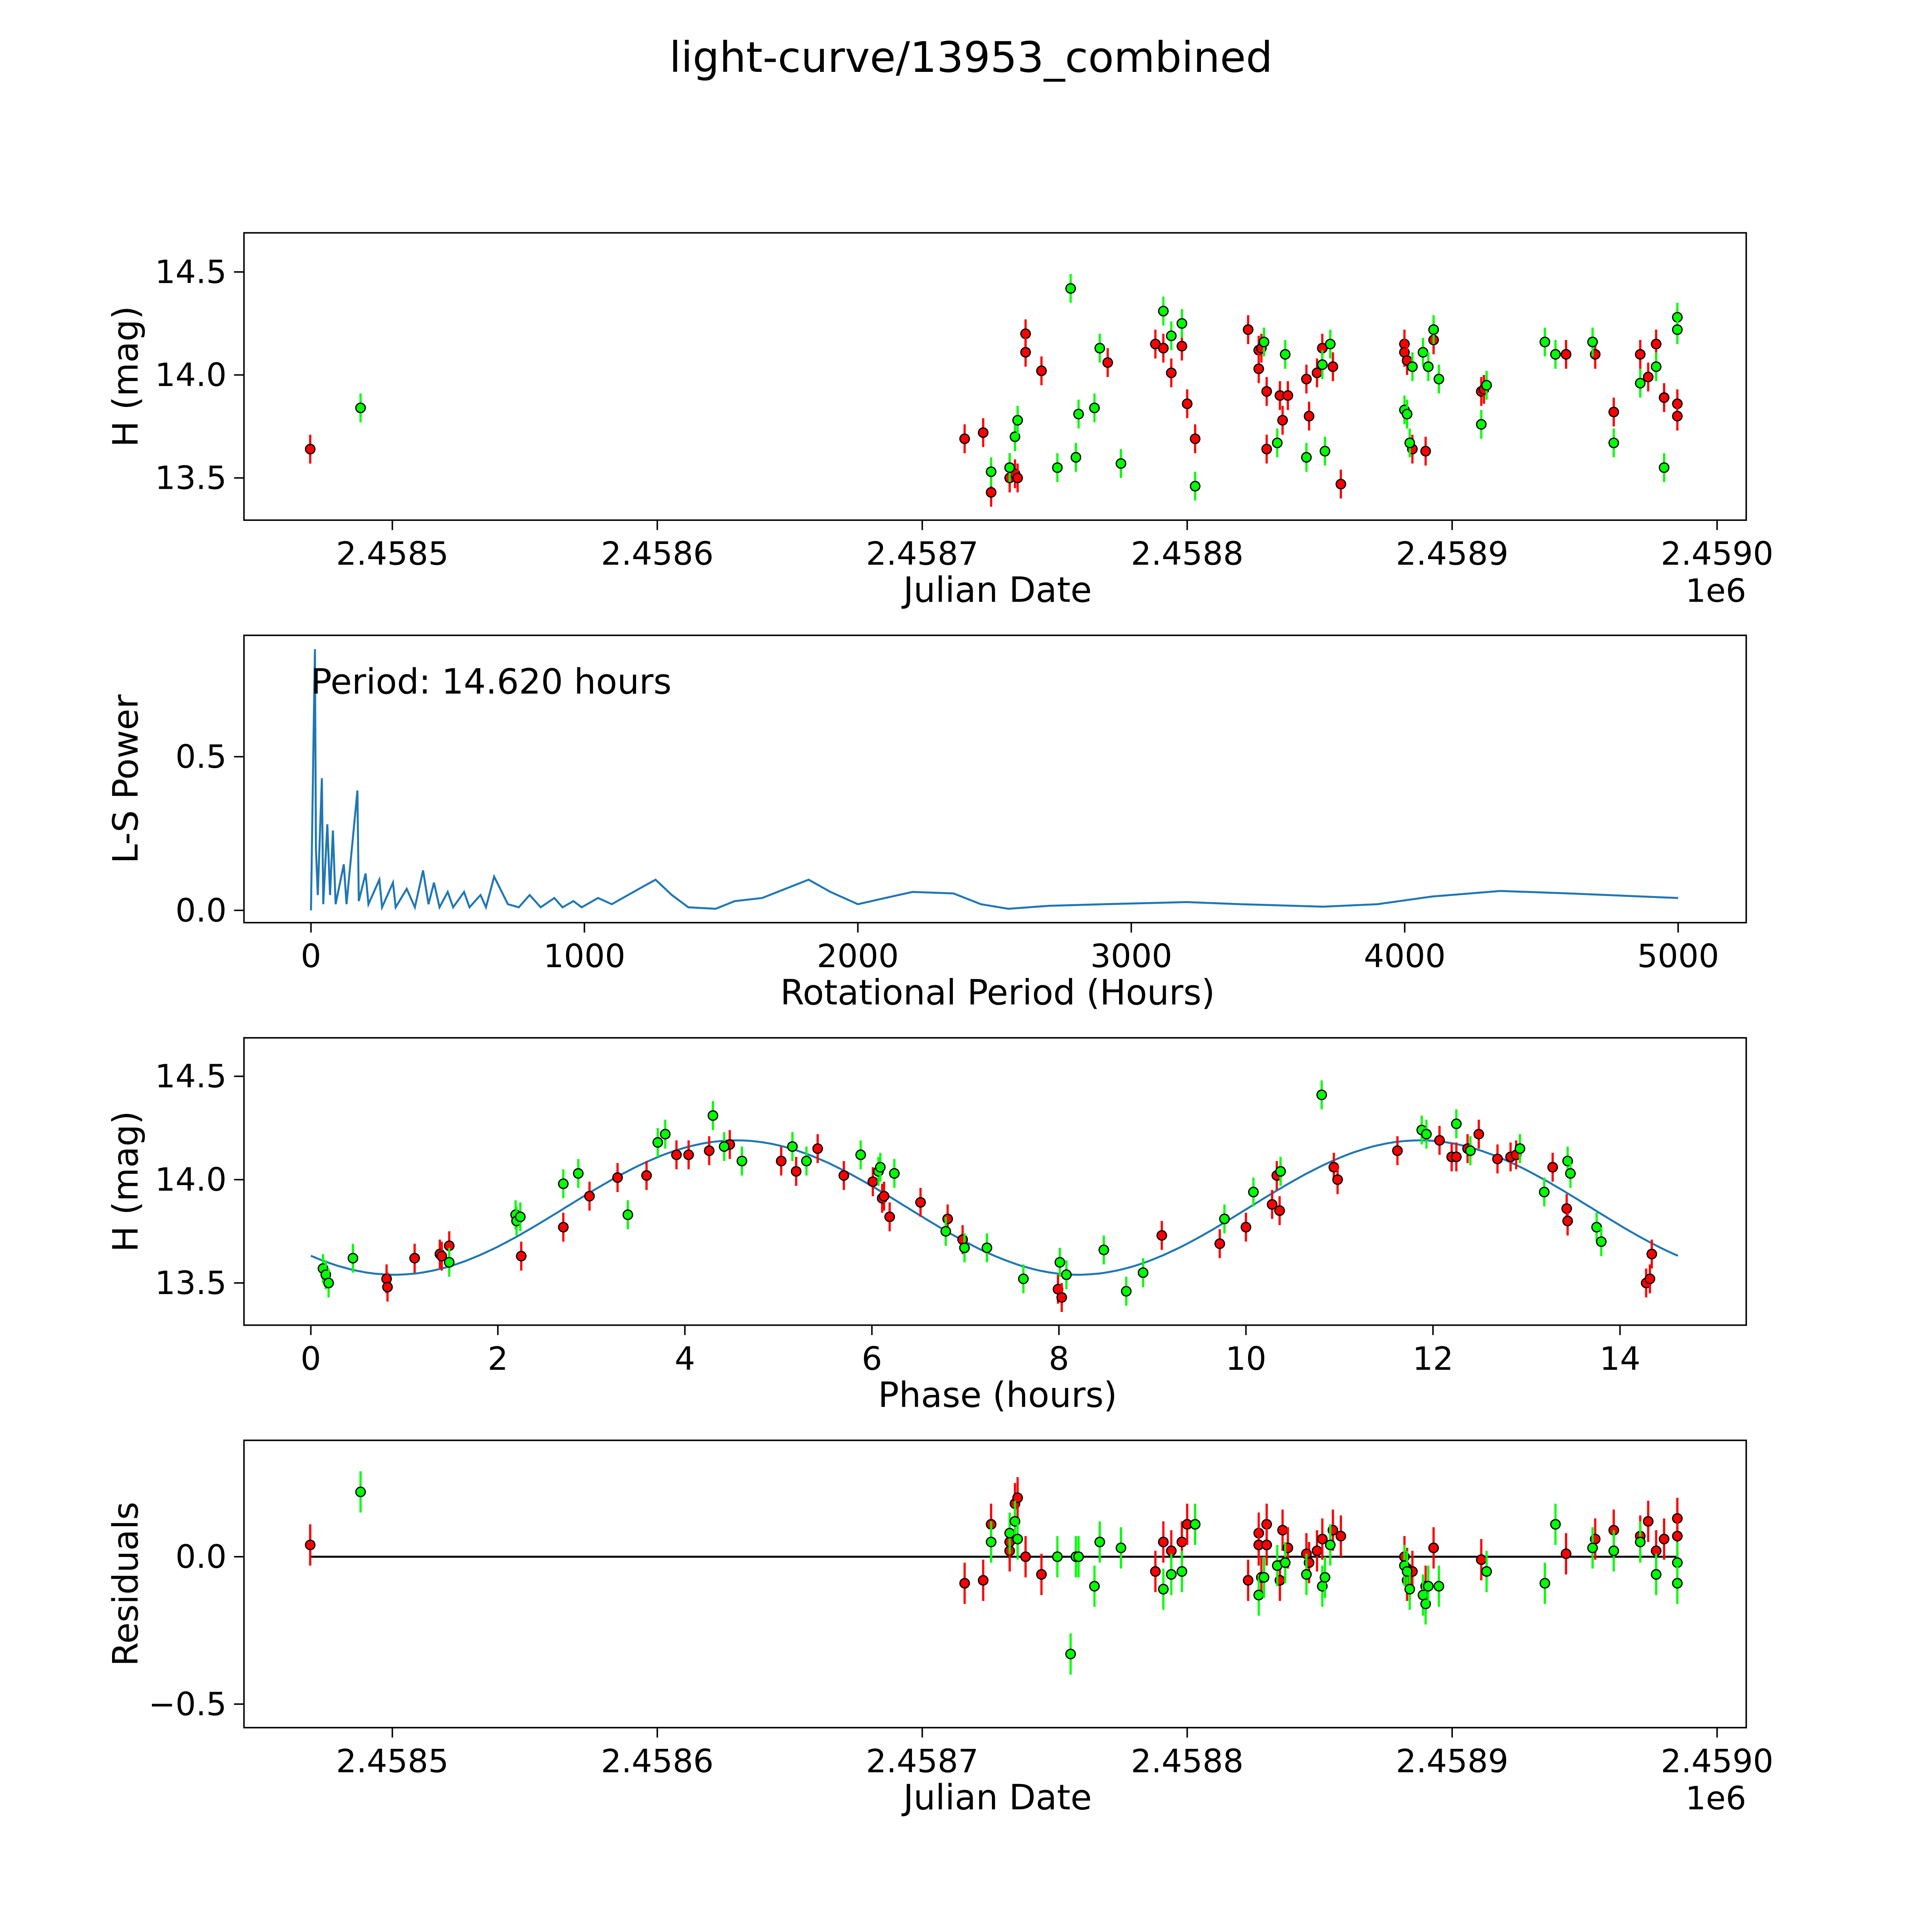 The height and width of the screenshot is (1932, 1932). Describe the element at coordinates (1621, 1359) in the screenshot. I see `x-tick-label: 14` at that location.